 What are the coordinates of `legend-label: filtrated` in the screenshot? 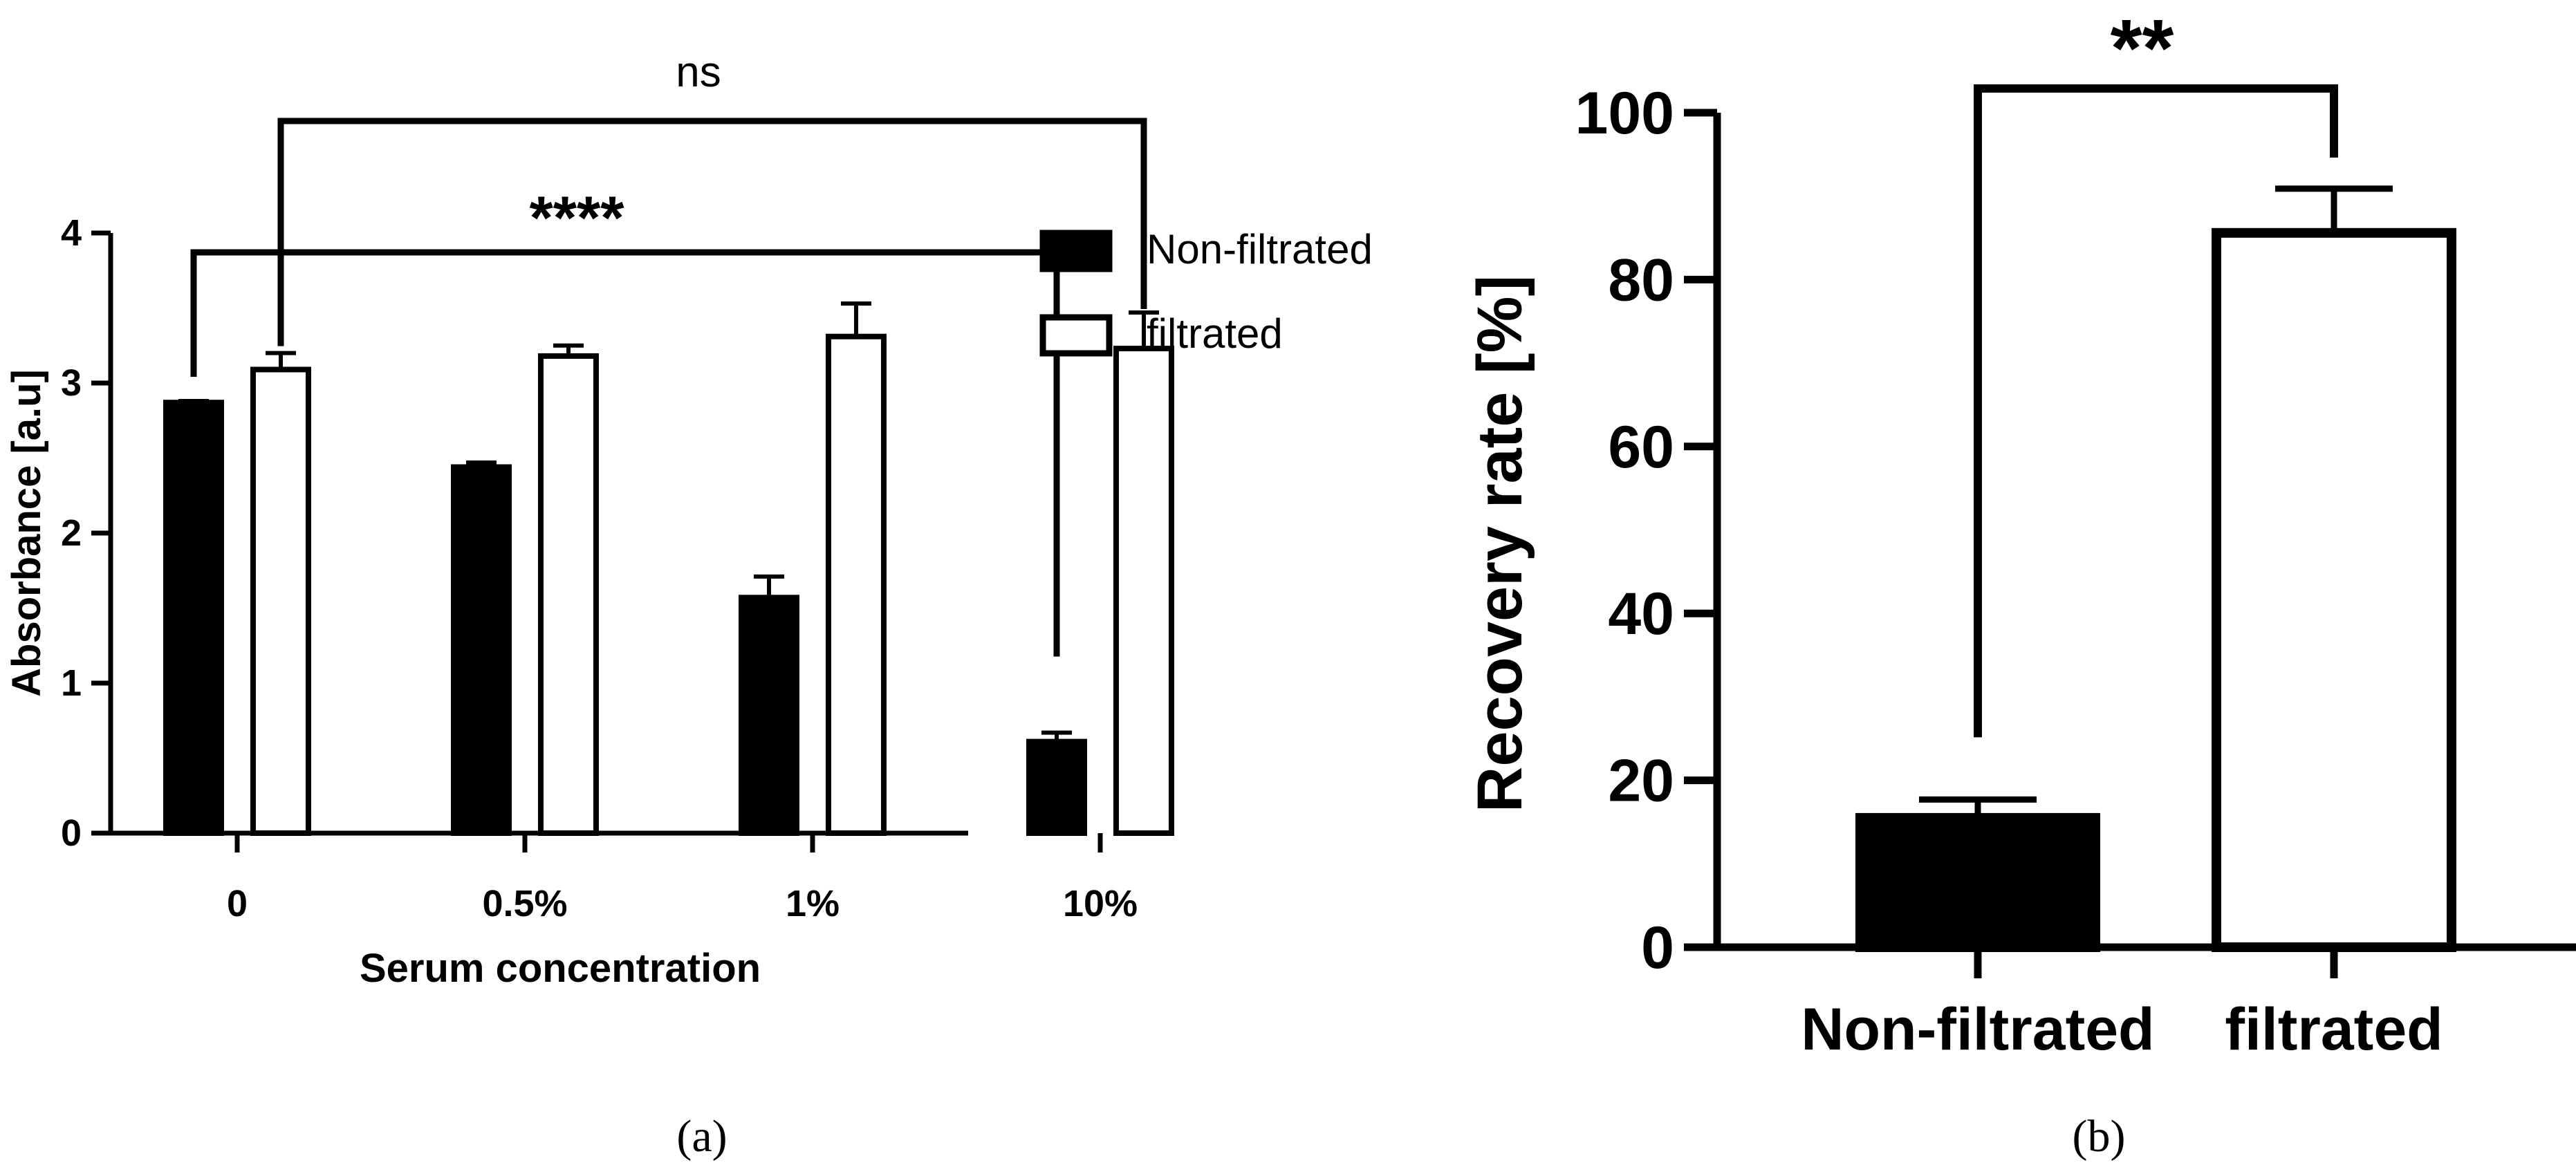 It's located at (1215, 333).